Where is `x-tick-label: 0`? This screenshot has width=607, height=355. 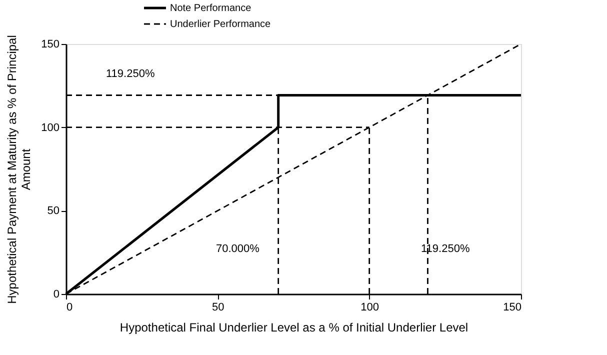 x-tick-label: 0 is located at coordinates (69, 308).